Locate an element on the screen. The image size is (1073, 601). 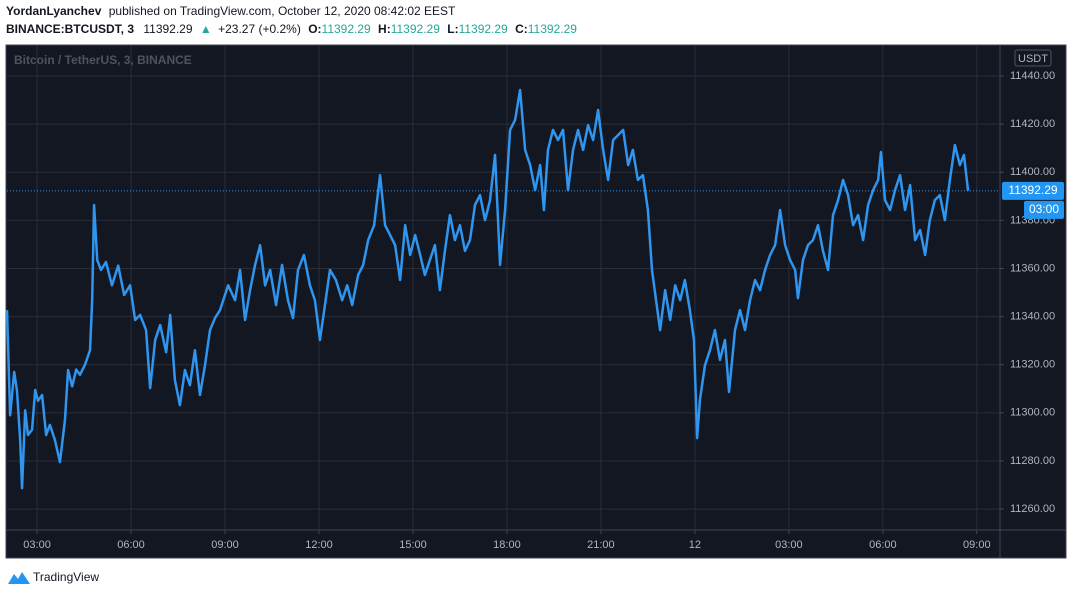
countdown: 03:00 is located at coordinates (1044, 209).